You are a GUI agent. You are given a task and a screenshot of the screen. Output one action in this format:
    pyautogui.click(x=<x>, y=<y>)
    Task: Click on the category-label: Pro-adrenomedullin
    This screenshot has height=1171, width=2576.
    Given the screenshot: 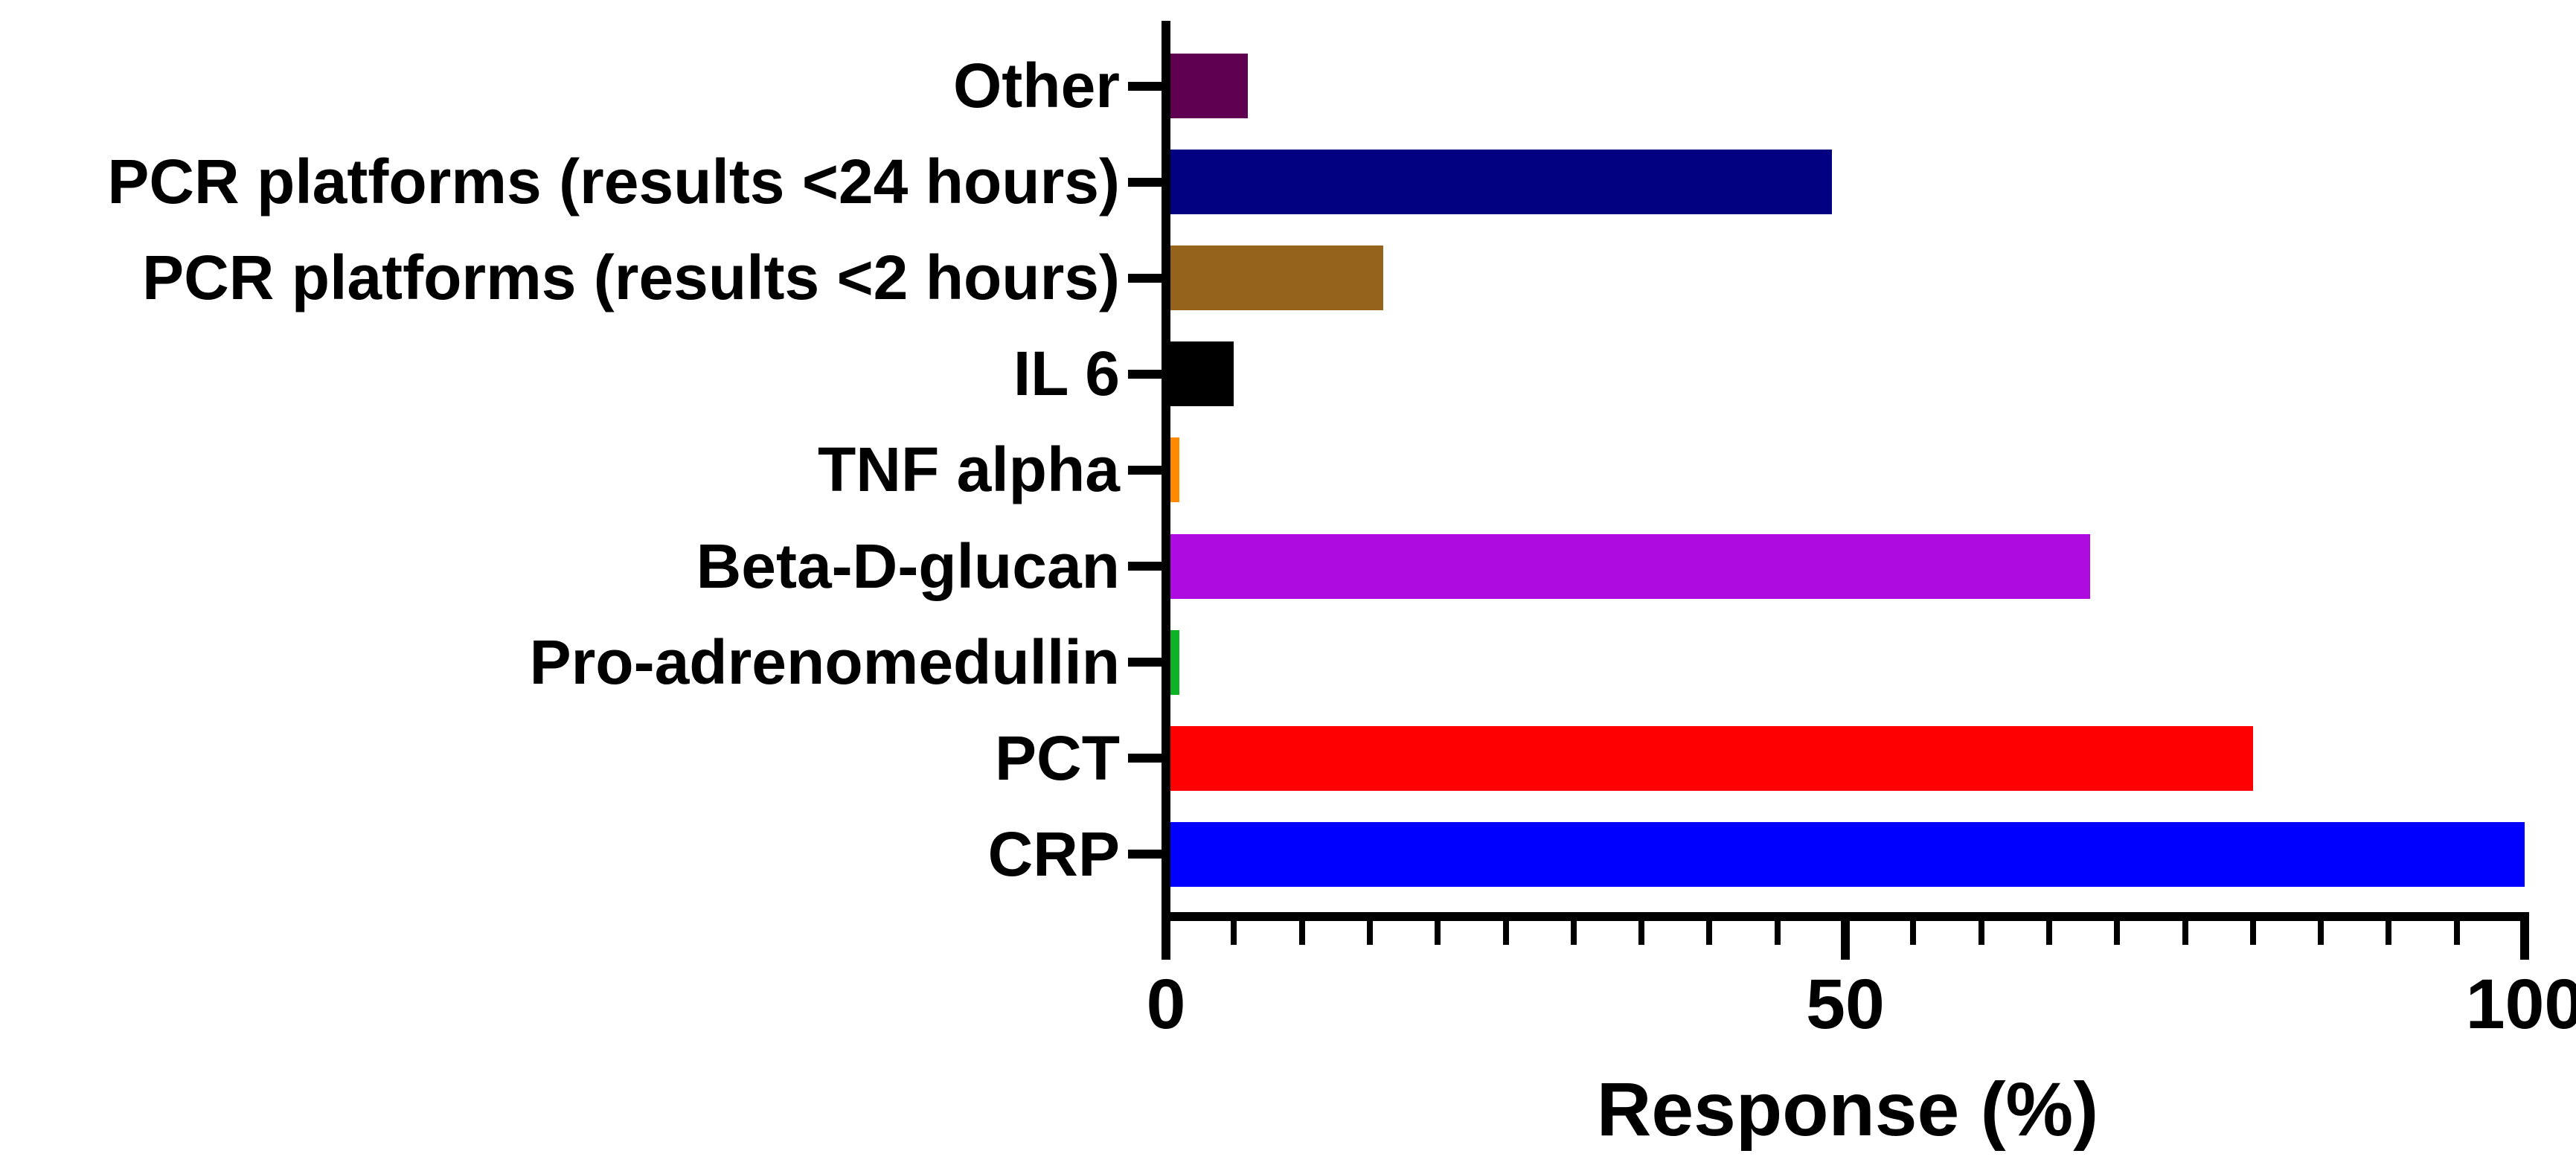 What is the action you would take?
    pyautogui.click(x=824, y=661)
    